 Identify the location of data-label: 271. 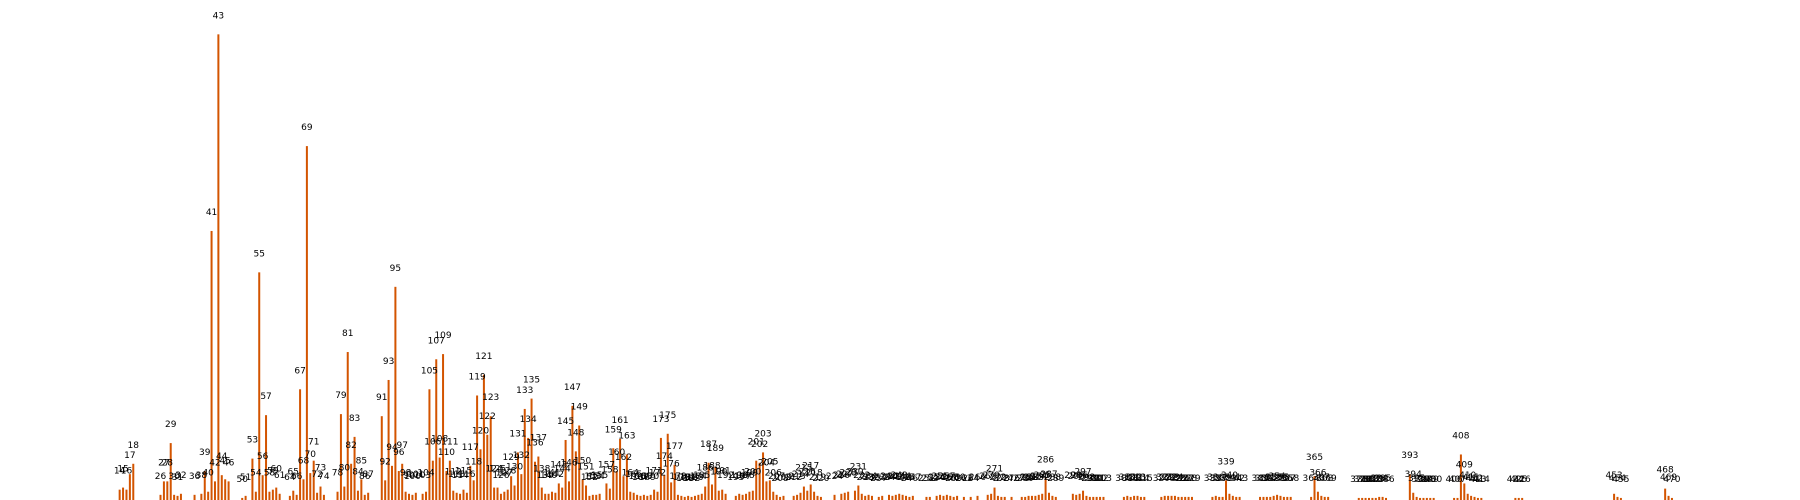
(994, 470).